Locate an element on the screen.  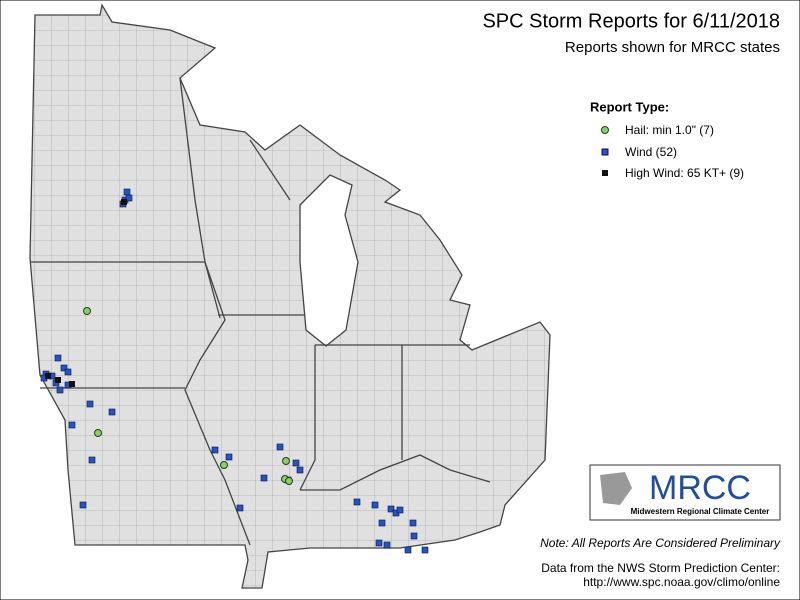
legend-item: Hail: min 1.0" (7) is located at coordinates (669, 130).